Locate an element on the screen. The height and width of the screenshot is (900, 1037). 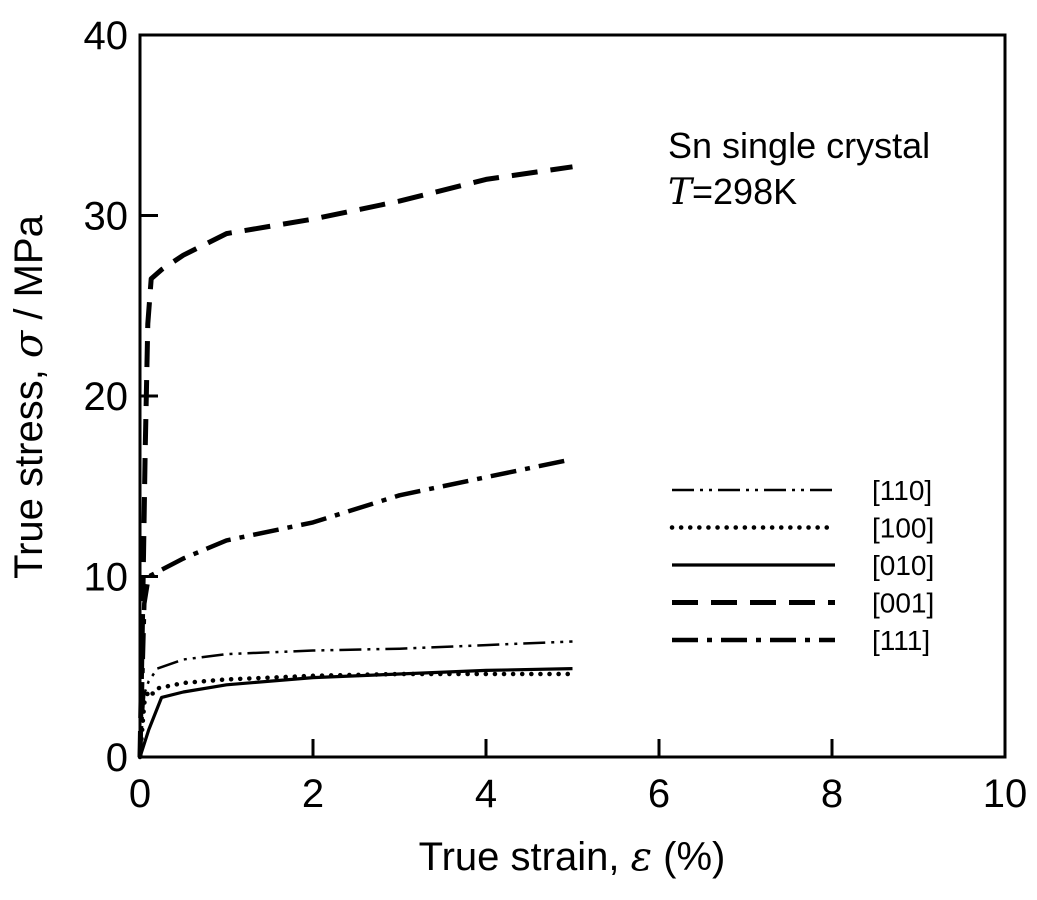
legend-label: [001] is located at coordinates (903, 603).